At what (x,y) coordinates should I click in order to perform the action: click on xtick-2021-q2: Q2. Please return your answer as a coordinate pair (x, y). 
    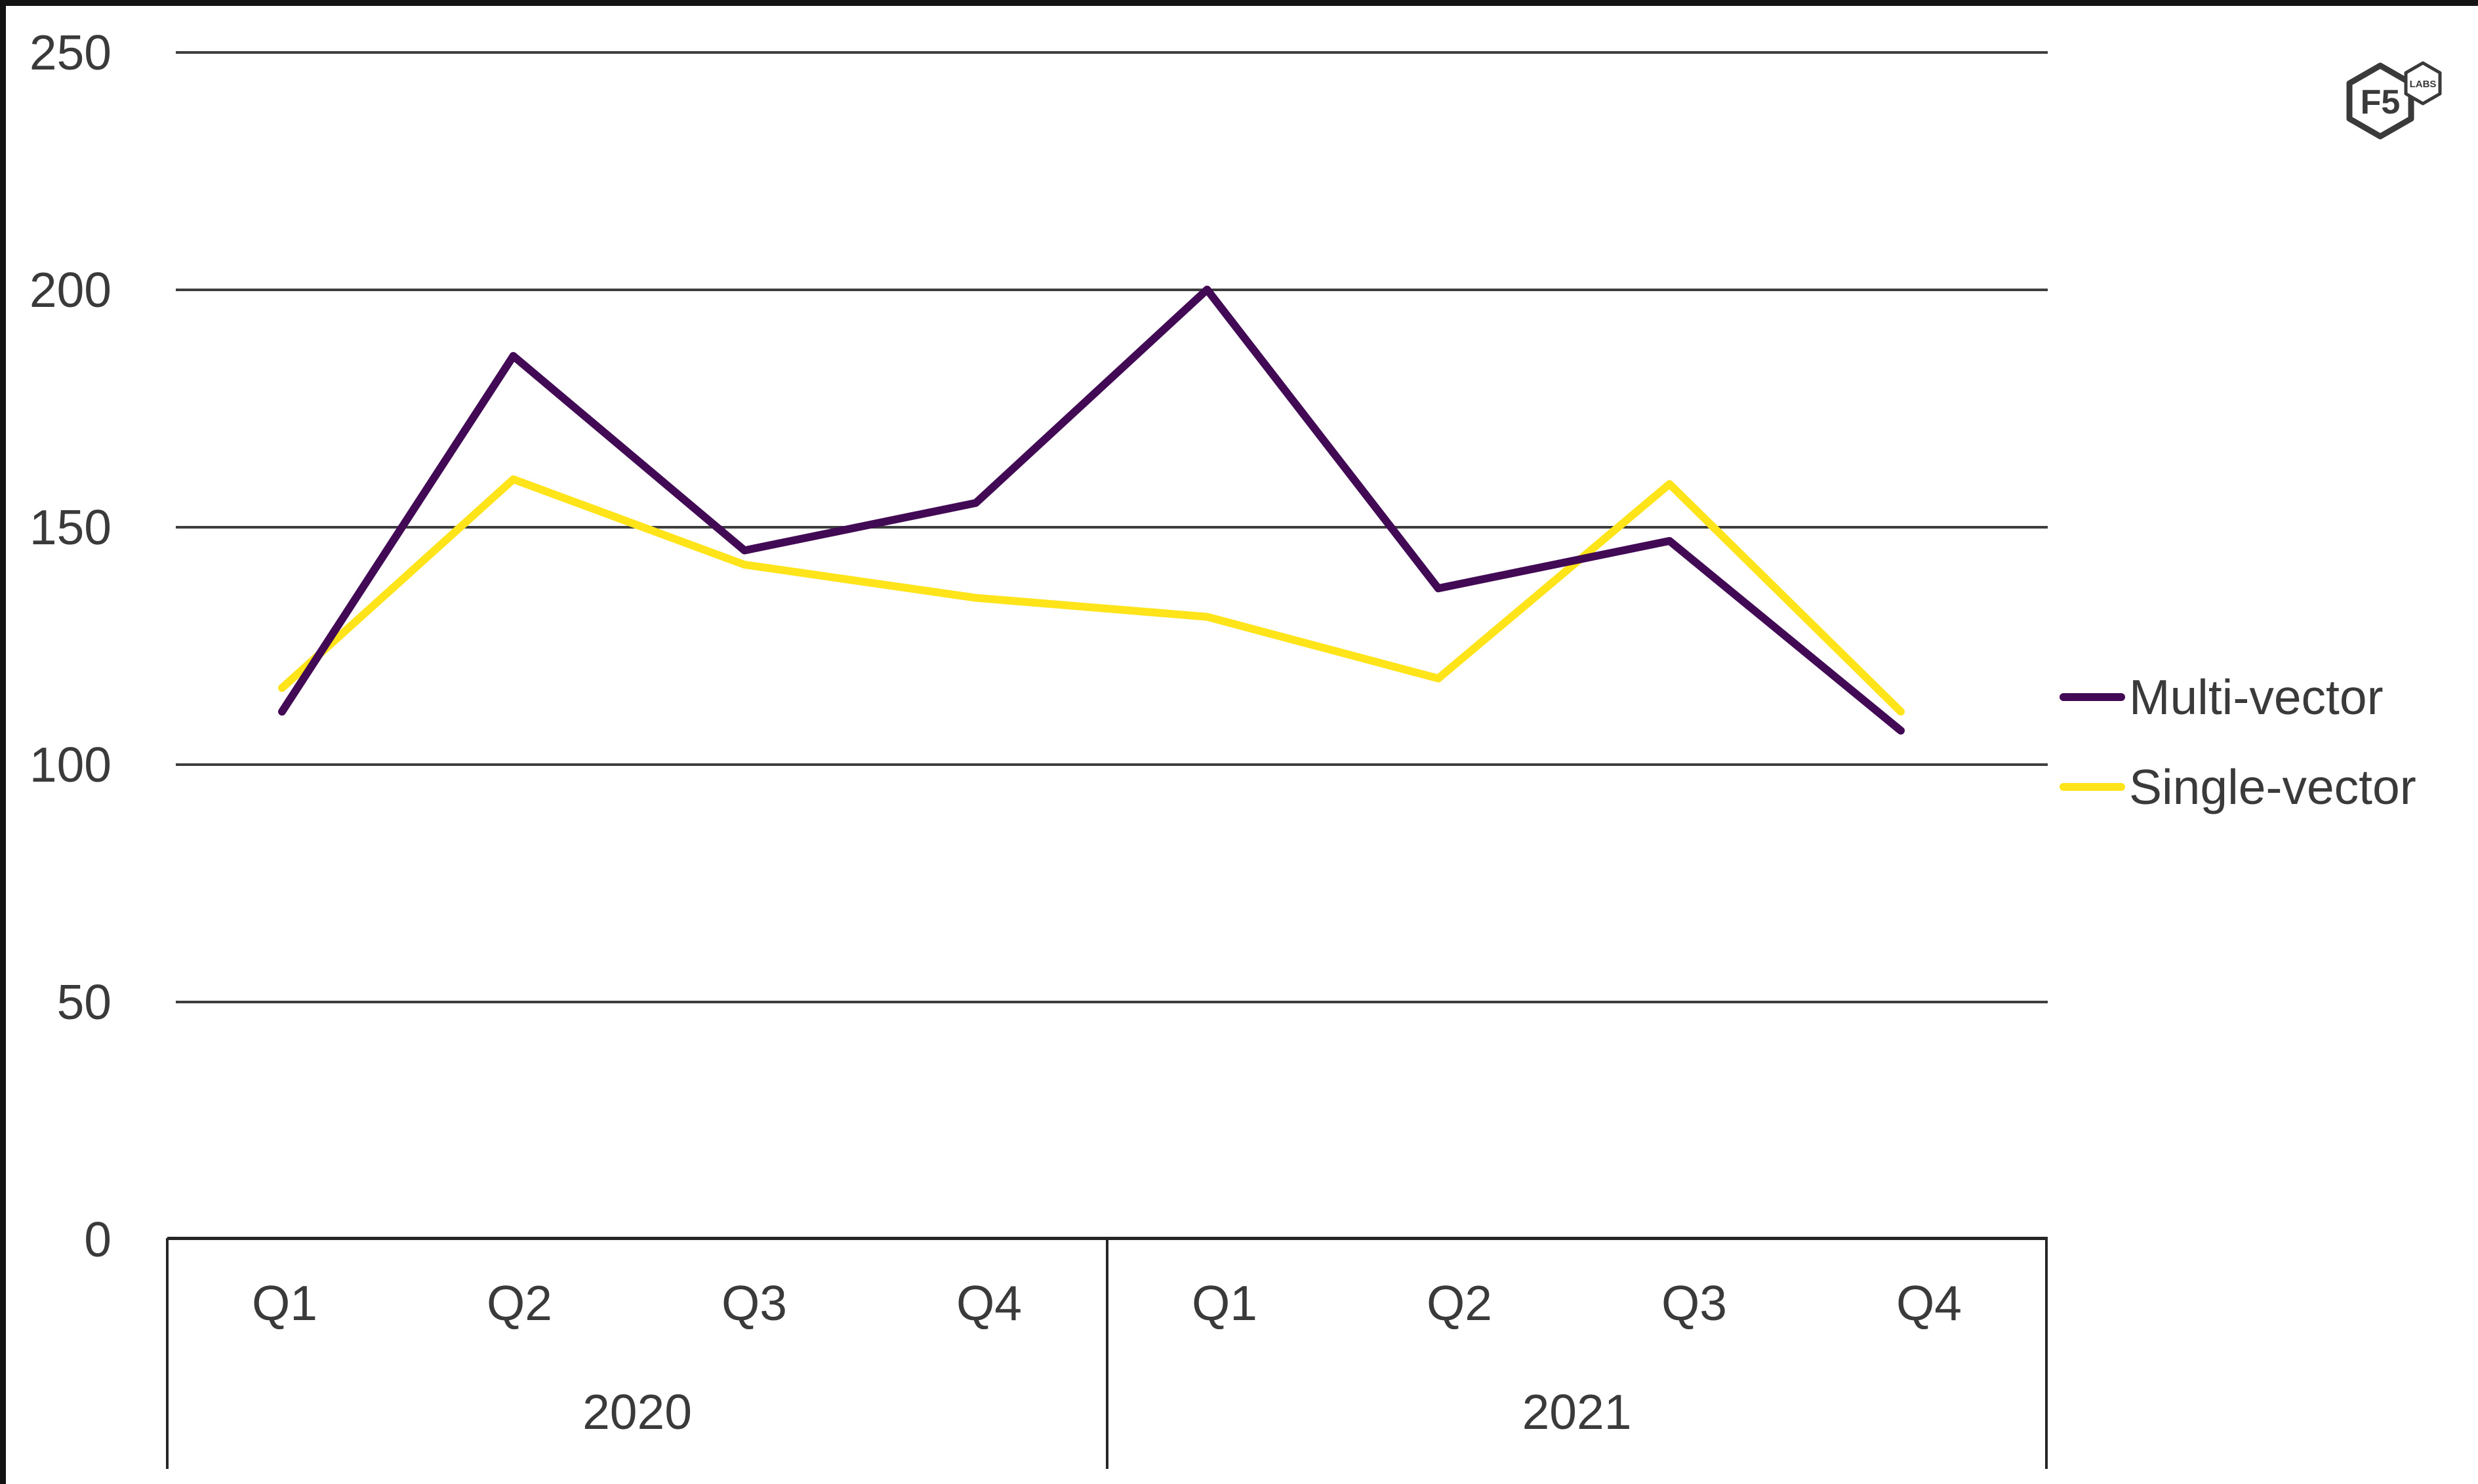
    Looking at the image, I should click on (1459, 1303).